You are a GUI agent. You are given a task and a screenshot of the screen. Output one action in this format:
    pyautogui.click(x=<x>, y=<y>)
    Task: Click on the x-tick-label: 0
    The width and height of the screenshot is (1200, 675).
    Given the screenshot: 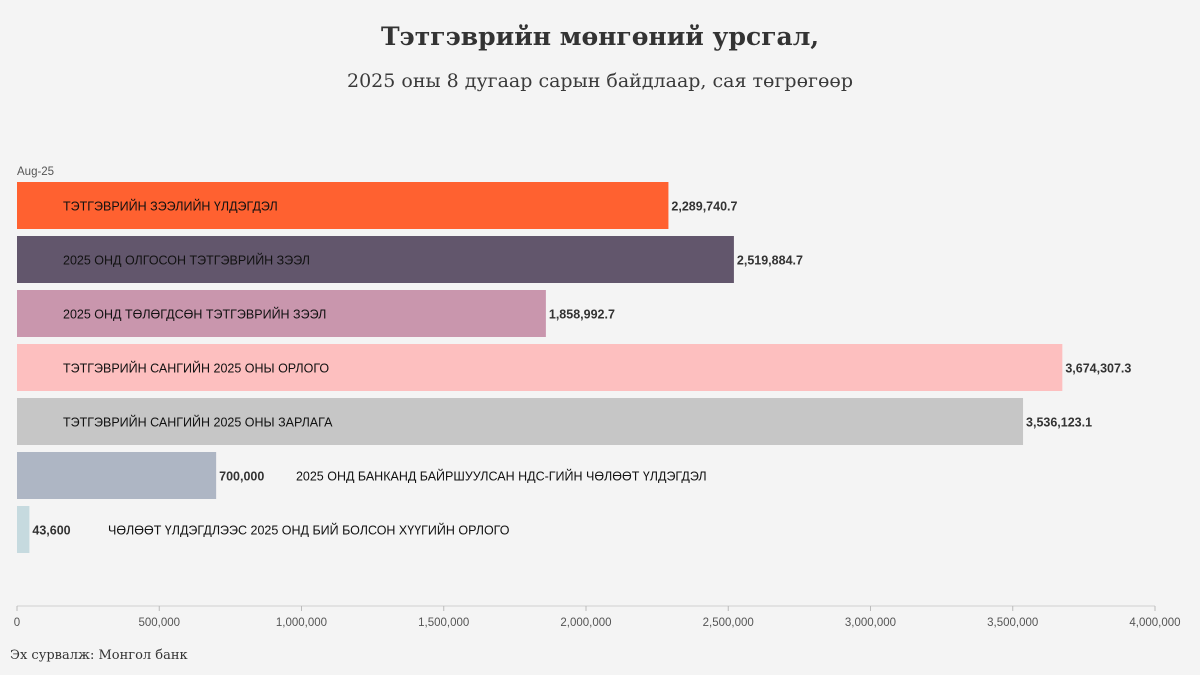 What is the action you would take?
    pyautogui.click(x=17, y=623)
    